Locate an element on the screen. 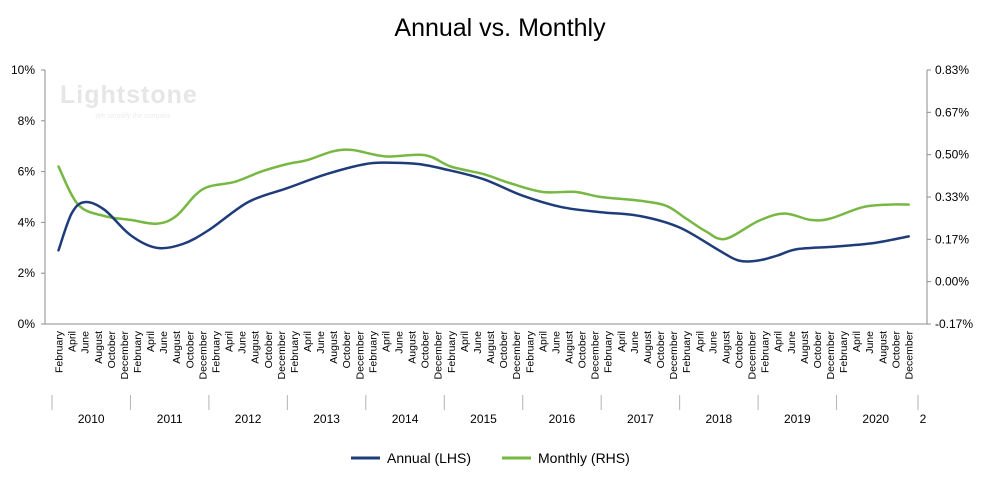  right-y-axis: 0.83% 0.67% 0.50% 0.33% 0.17% 0.00% -0.17% is located at coordinates (950, 197).